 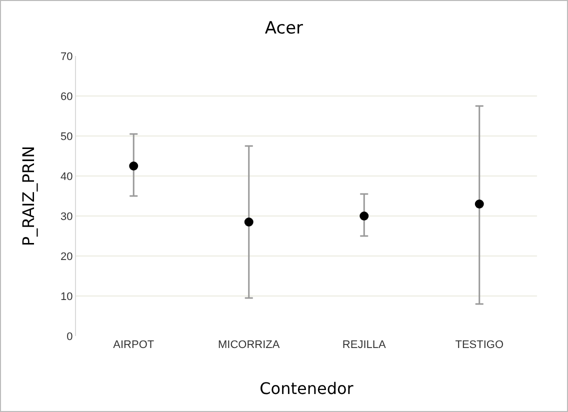 I want to click on y-tick-label: 20, so click(x=66, y=256).